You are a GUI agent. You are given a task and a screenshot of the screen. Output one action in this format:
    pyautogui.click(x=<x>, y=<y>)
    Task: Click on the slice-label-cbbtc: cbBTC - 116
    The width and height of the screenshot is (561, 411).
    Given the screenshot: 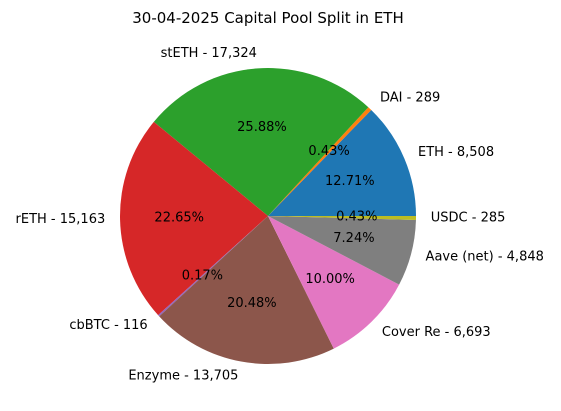 What is the action you would take?
    pyautogui.click(x=108, y=325)
    